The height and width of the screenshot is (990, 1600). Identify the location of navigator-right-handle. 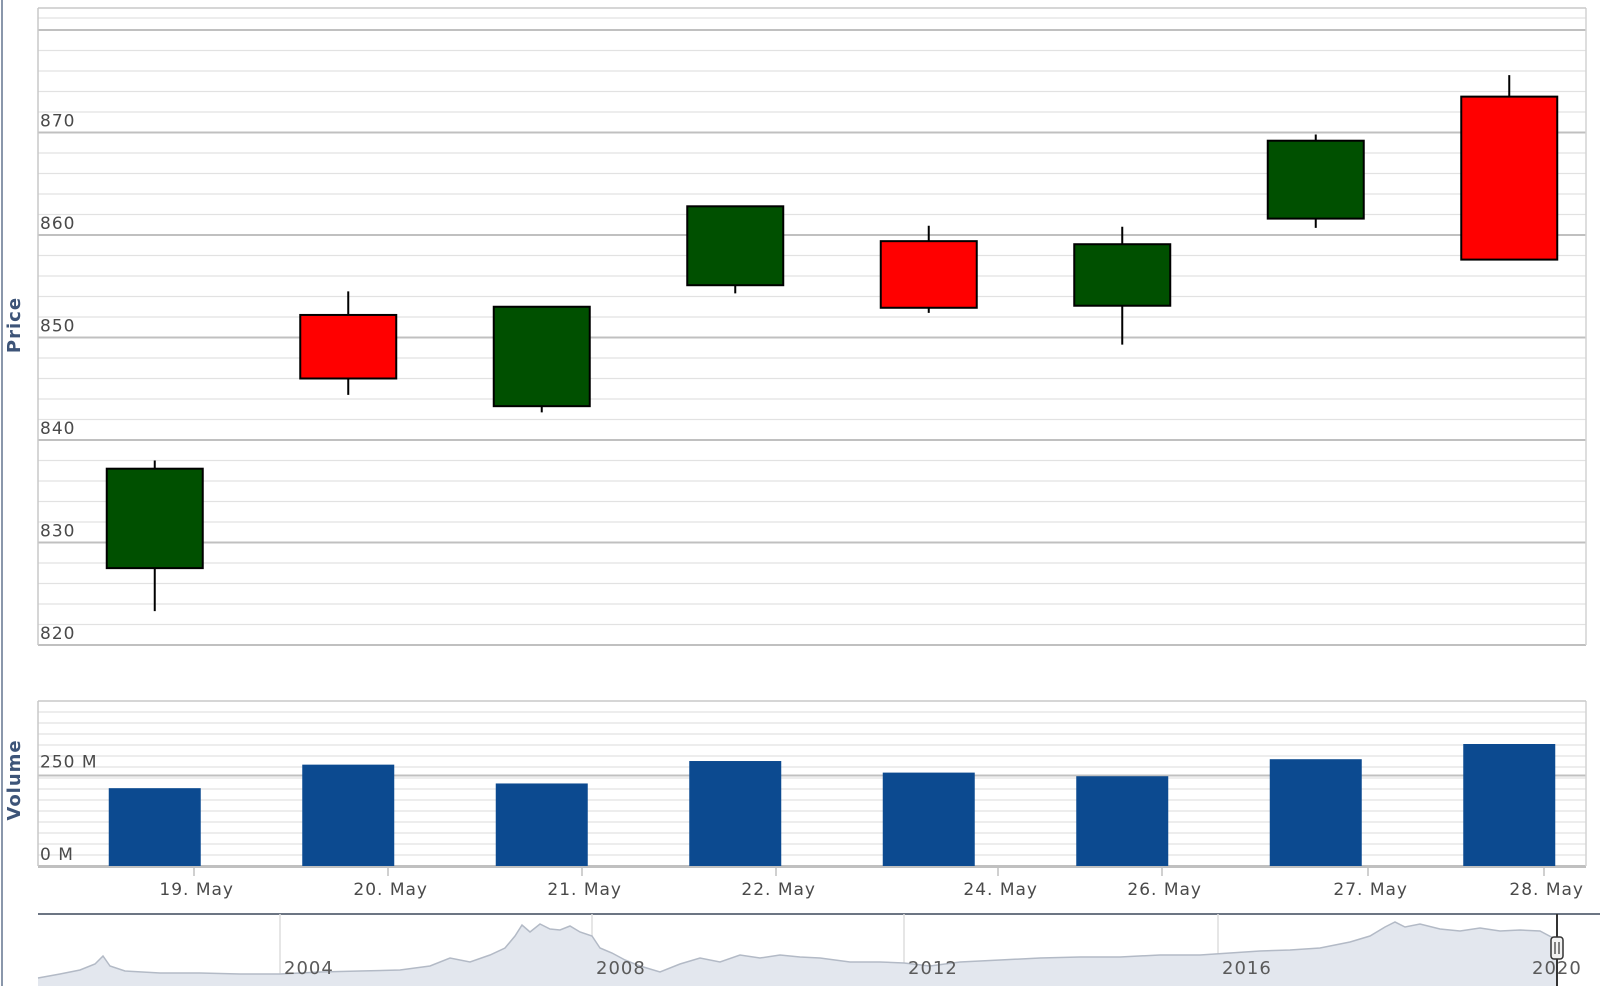
(1557, 950).